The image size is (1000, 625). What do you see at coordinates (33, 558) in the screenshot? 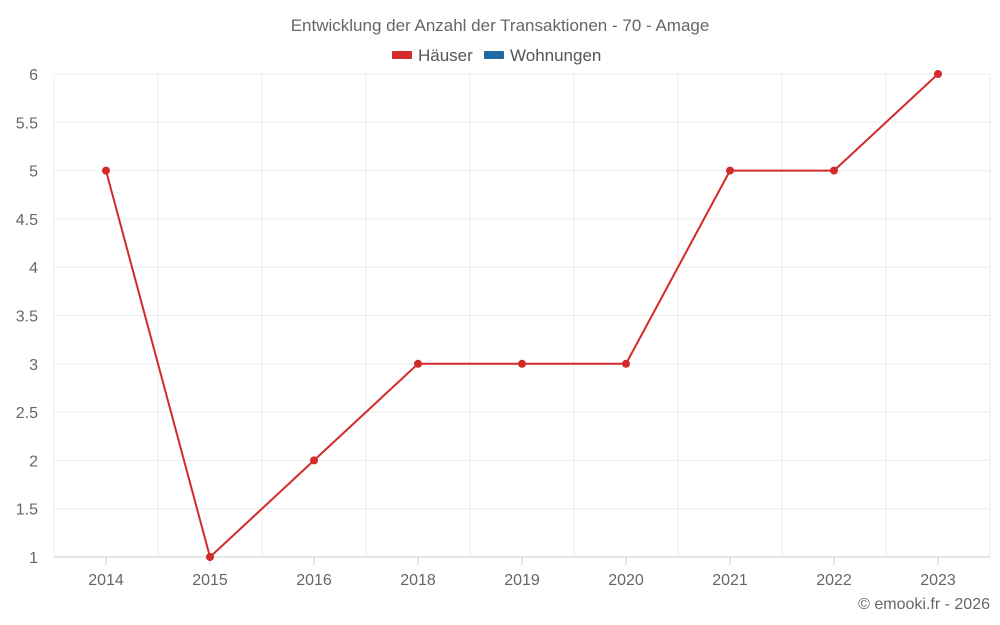
I see `y-tick-label: 1` at bounding box center [33, 558].